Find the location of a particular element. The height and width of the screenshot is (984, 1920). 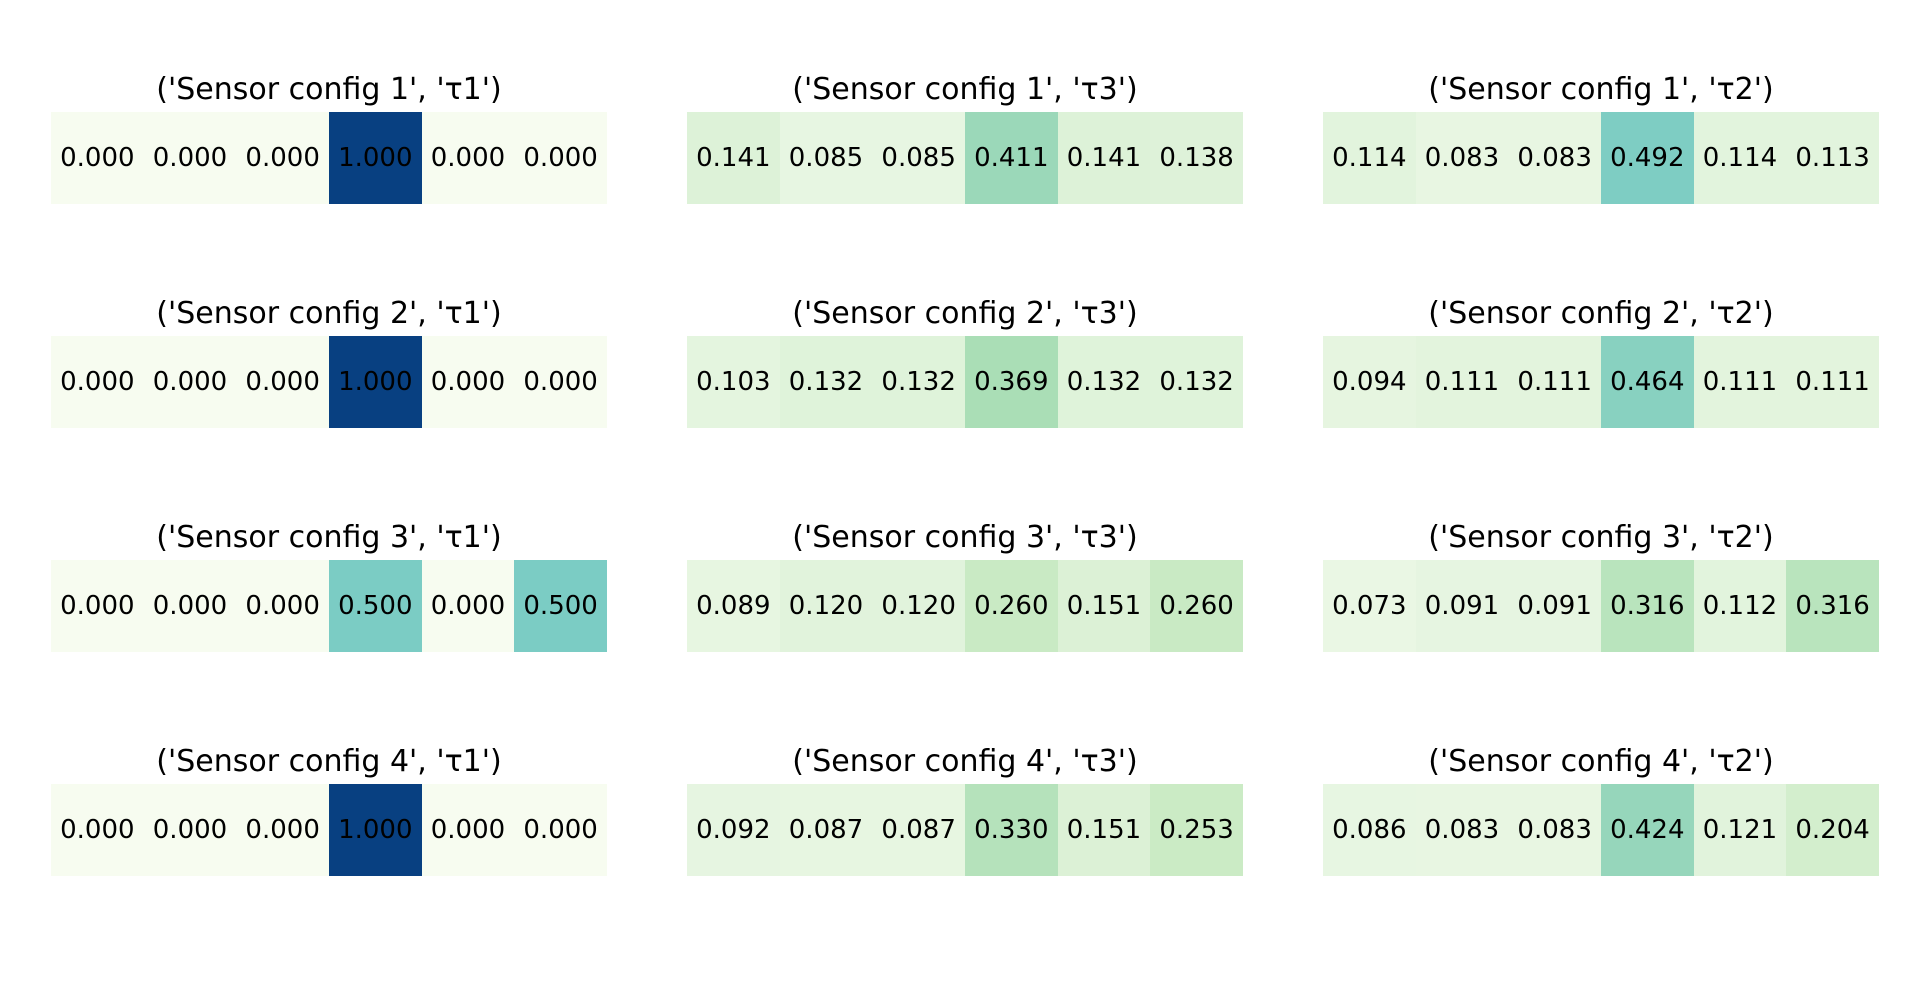

heatmap-row: 0.092 0.087 0.087 0.330 0.151 0.253 is located at coordinates (965, 830).